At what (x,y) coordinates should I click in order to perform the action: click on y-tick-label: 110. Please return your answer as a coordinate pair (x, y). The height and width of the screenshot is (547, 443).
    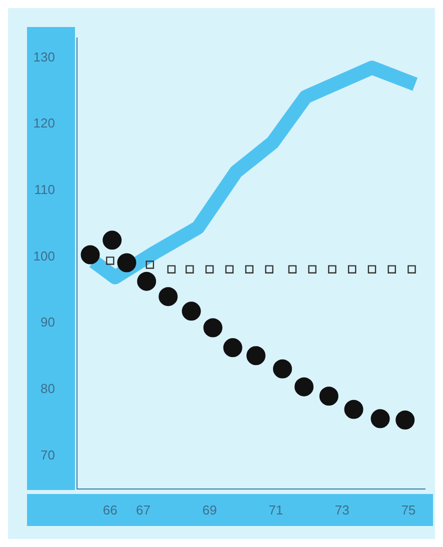
    Looking at the image, I should click on (44, 189).